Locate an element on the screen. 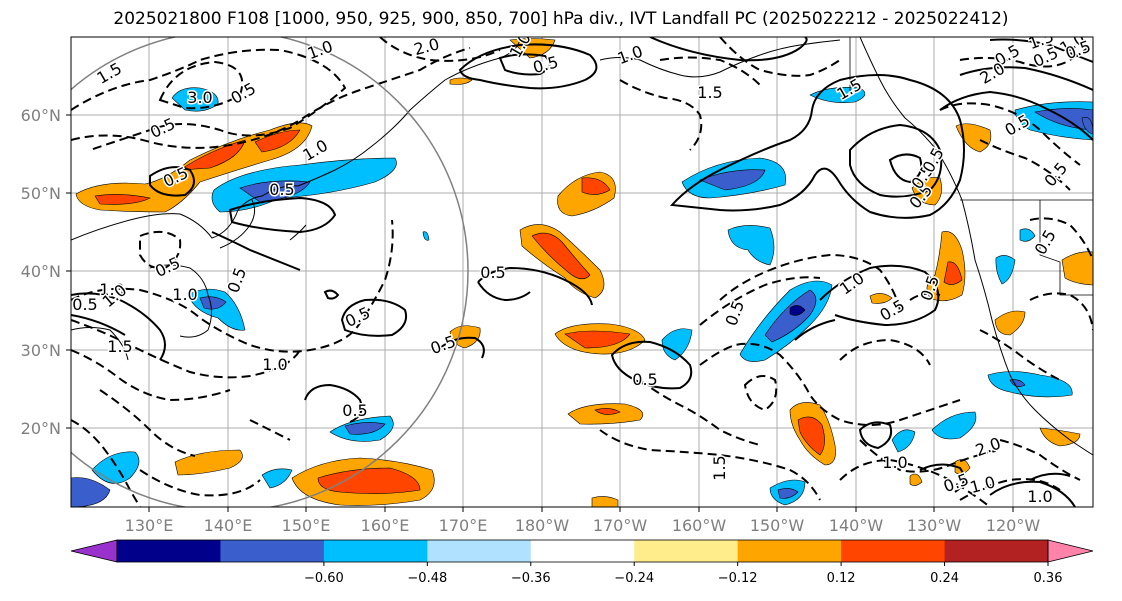 The image size is (1122, 601). lon-tick-label: 170°W is located at coordinates (620, 525).